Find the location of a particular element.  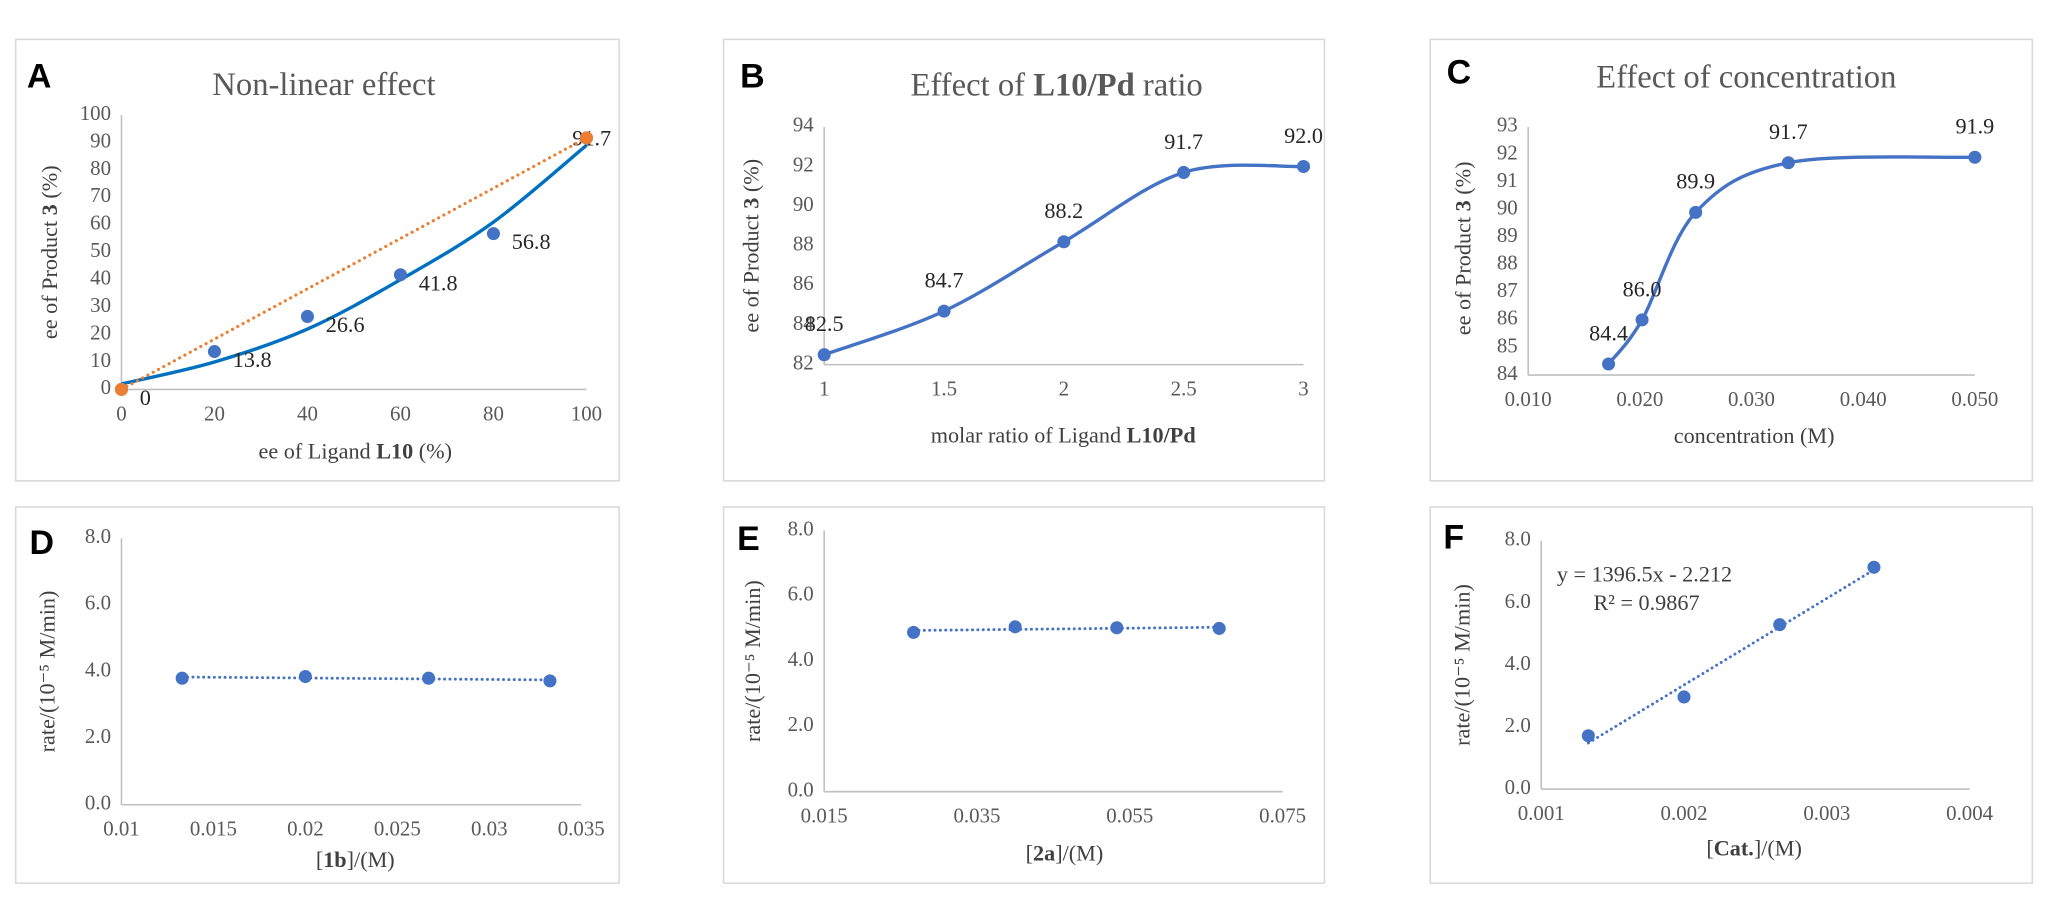

x-tick-label: 0.004 is located at coordinates (1970, 813).